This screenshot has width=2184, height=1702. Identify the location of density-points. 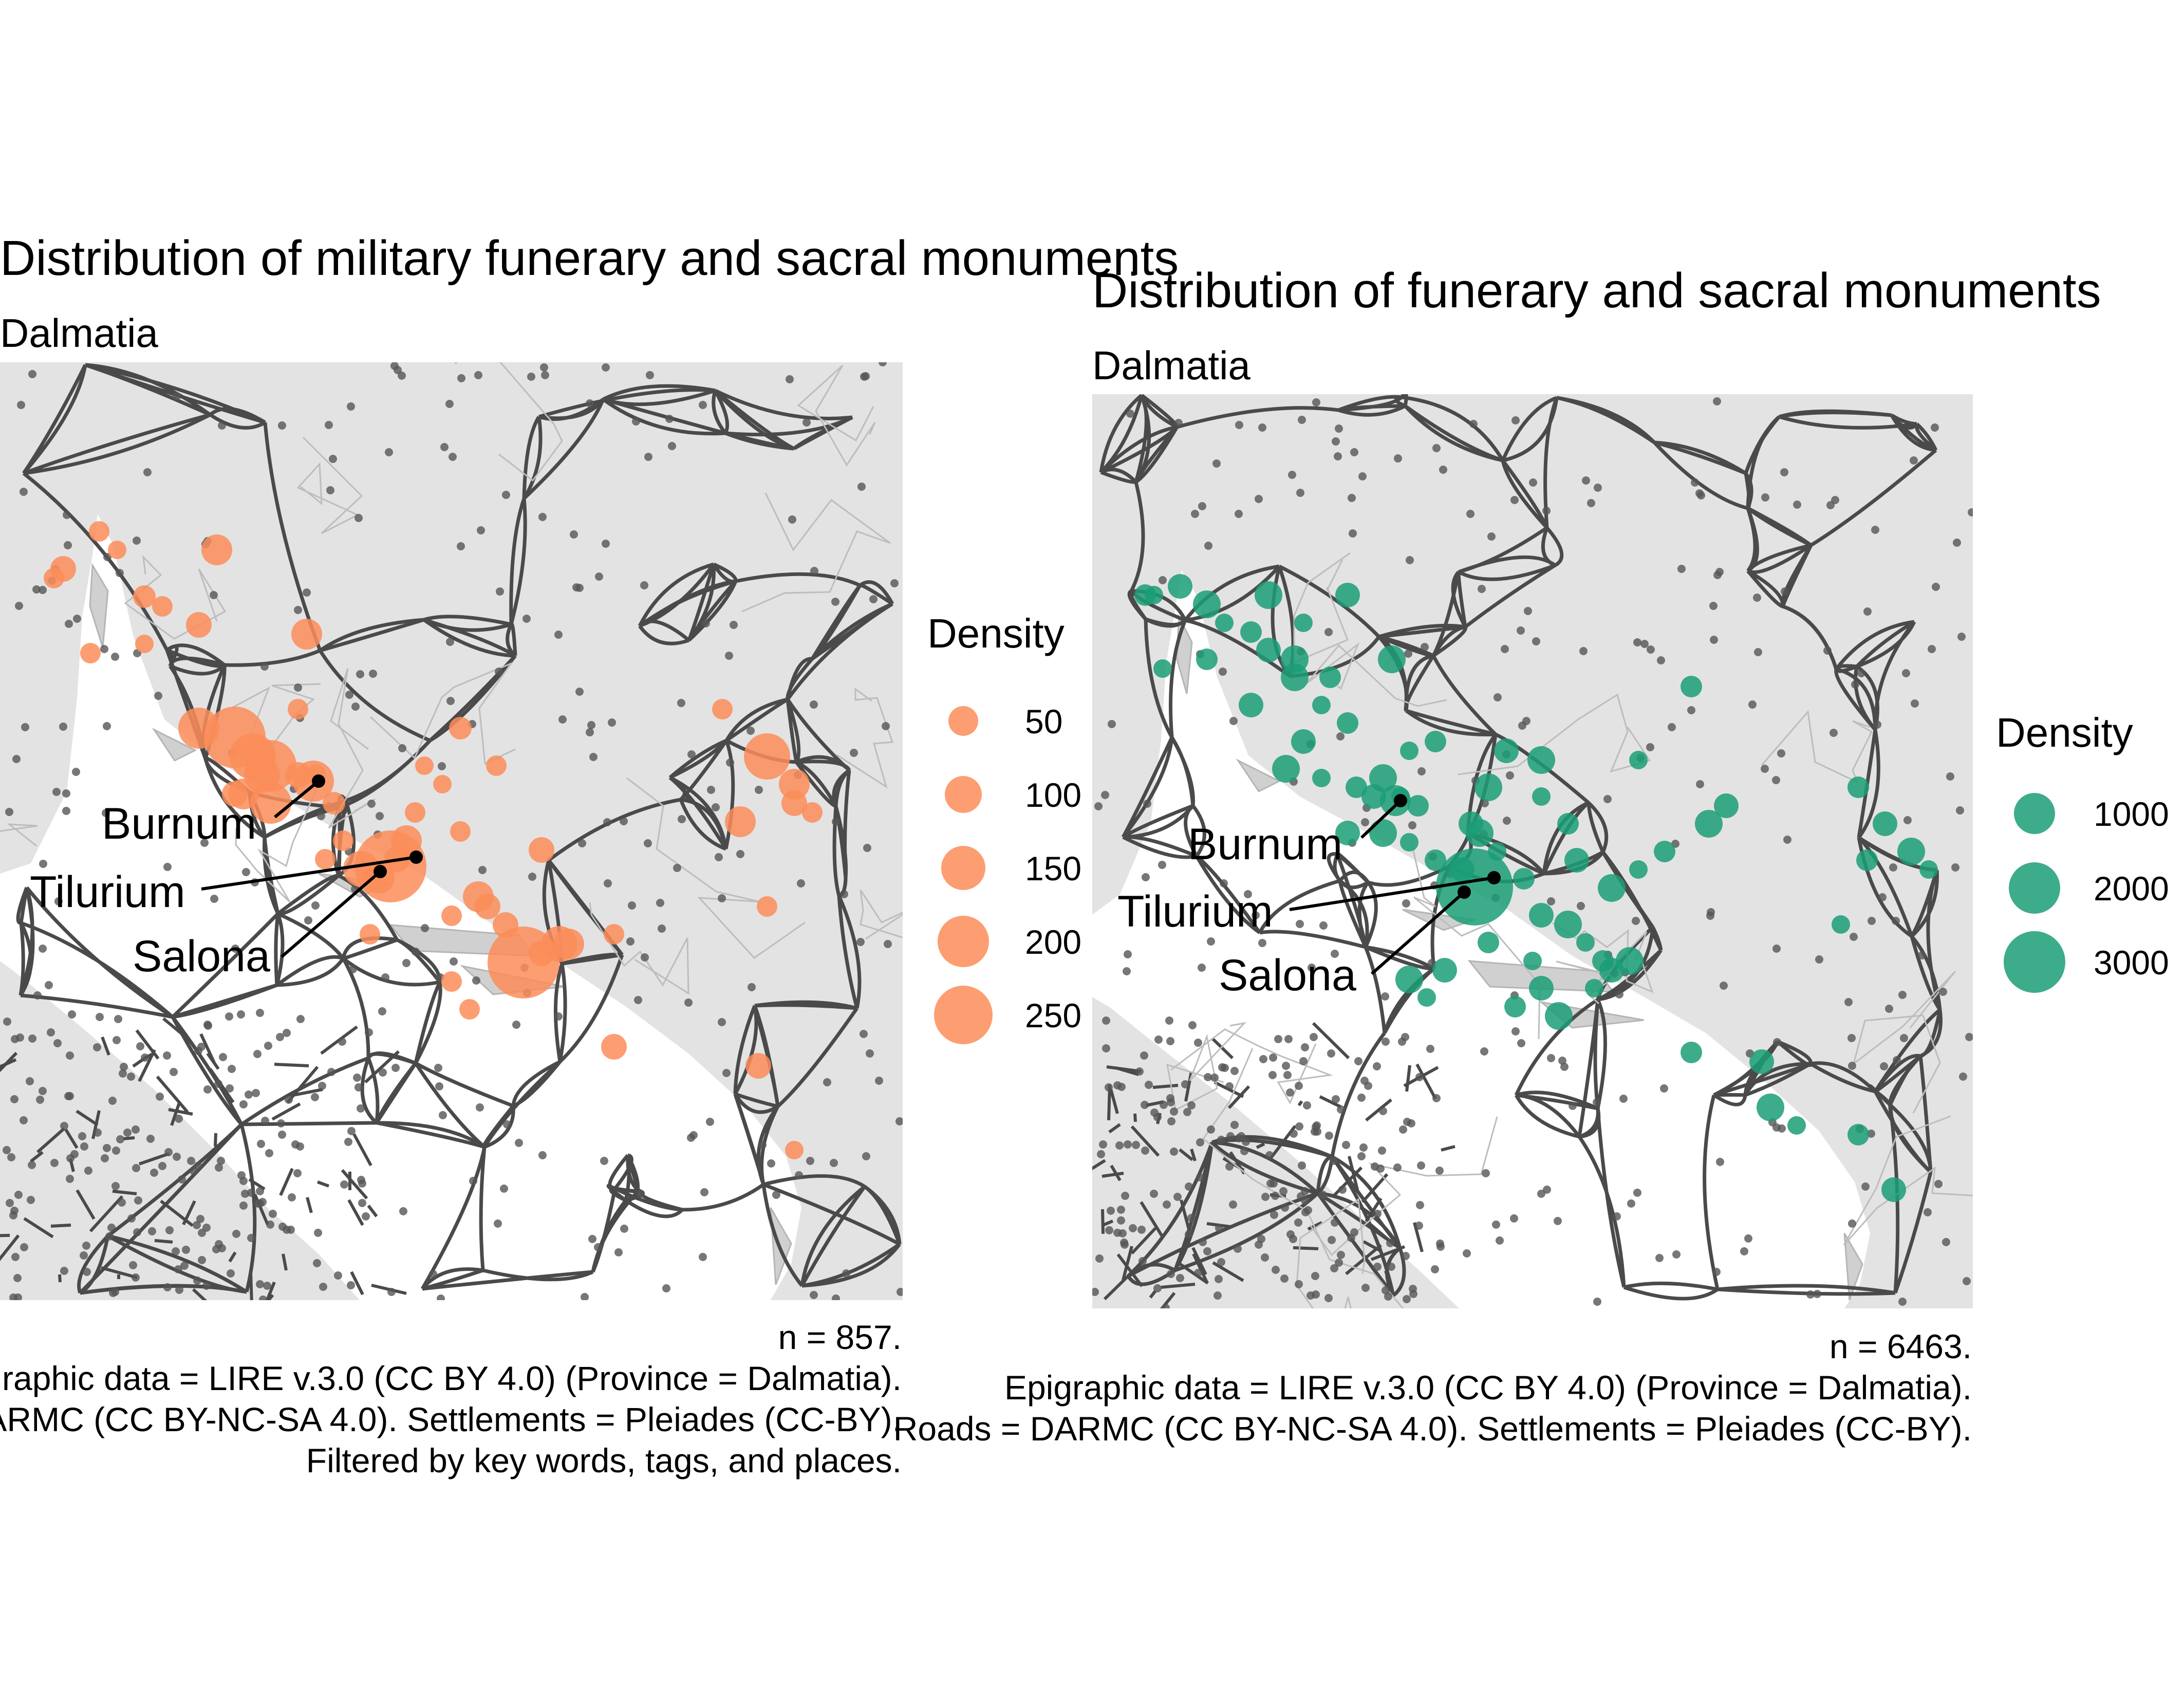
(433, 840).